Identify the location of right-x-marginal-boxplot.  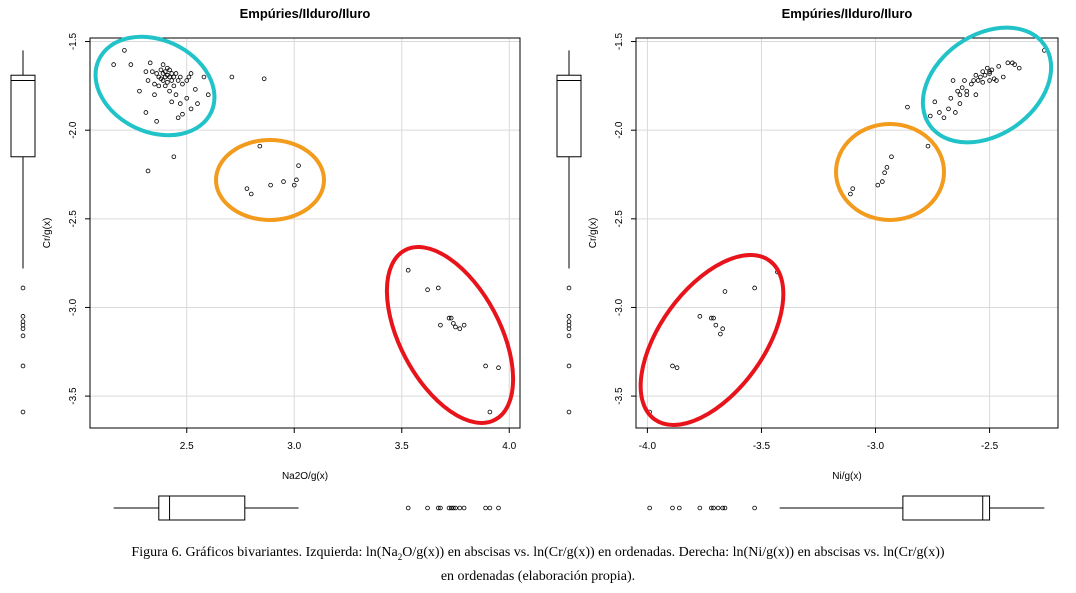
(846, 508).